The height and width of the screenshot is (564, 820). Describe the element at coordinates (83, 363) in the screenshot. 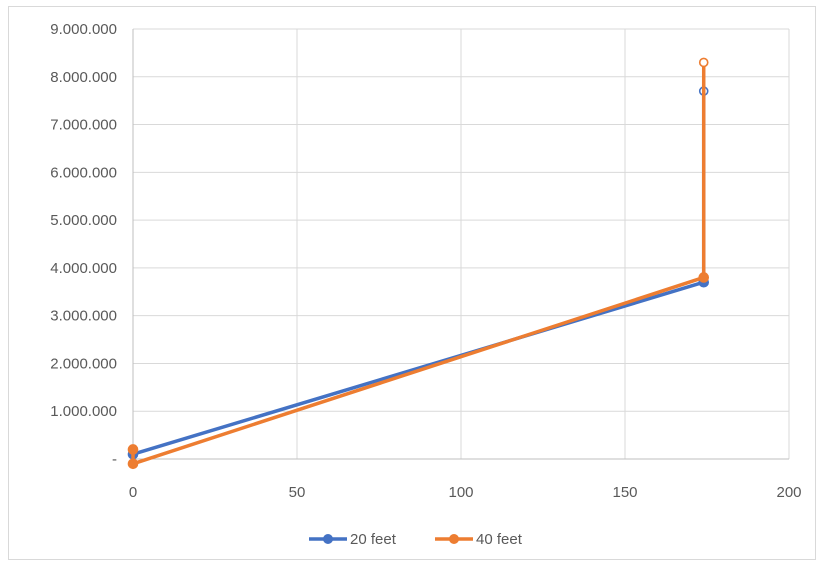

I see `y-tick-label: 2.000.000` at that location.